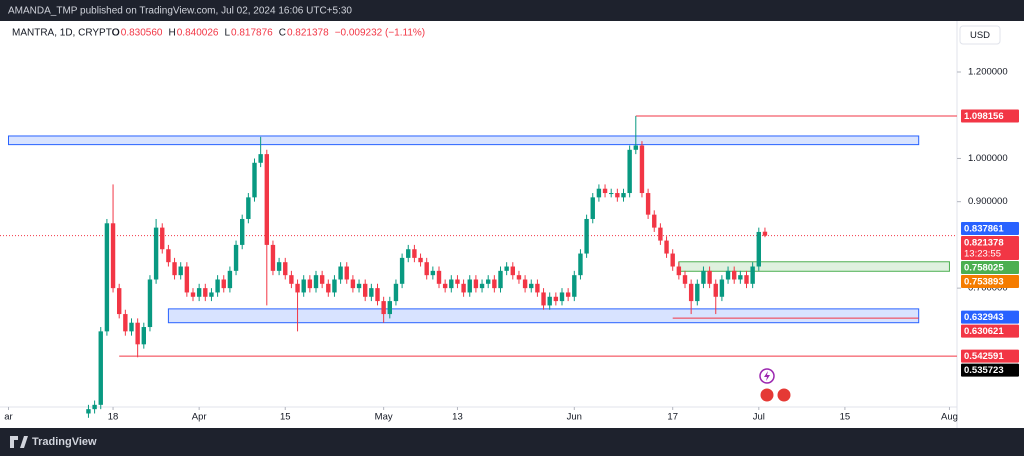 This screenshot has height=456, width=1024. What do you see at coordinates (8, 417) in the screenshot?
I see `x-tick-label: ar` at bounding box center [8, 417].